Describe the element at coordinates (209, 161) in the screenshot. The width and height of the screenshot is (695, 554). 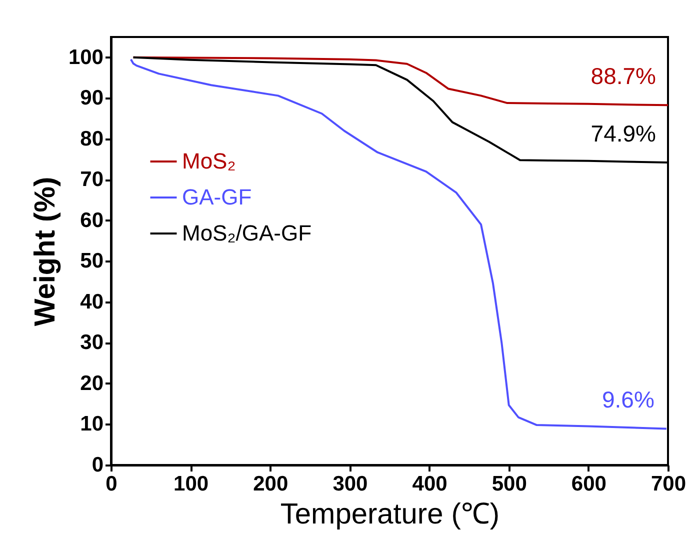
I see `legend-label: MoS₂` at that location.